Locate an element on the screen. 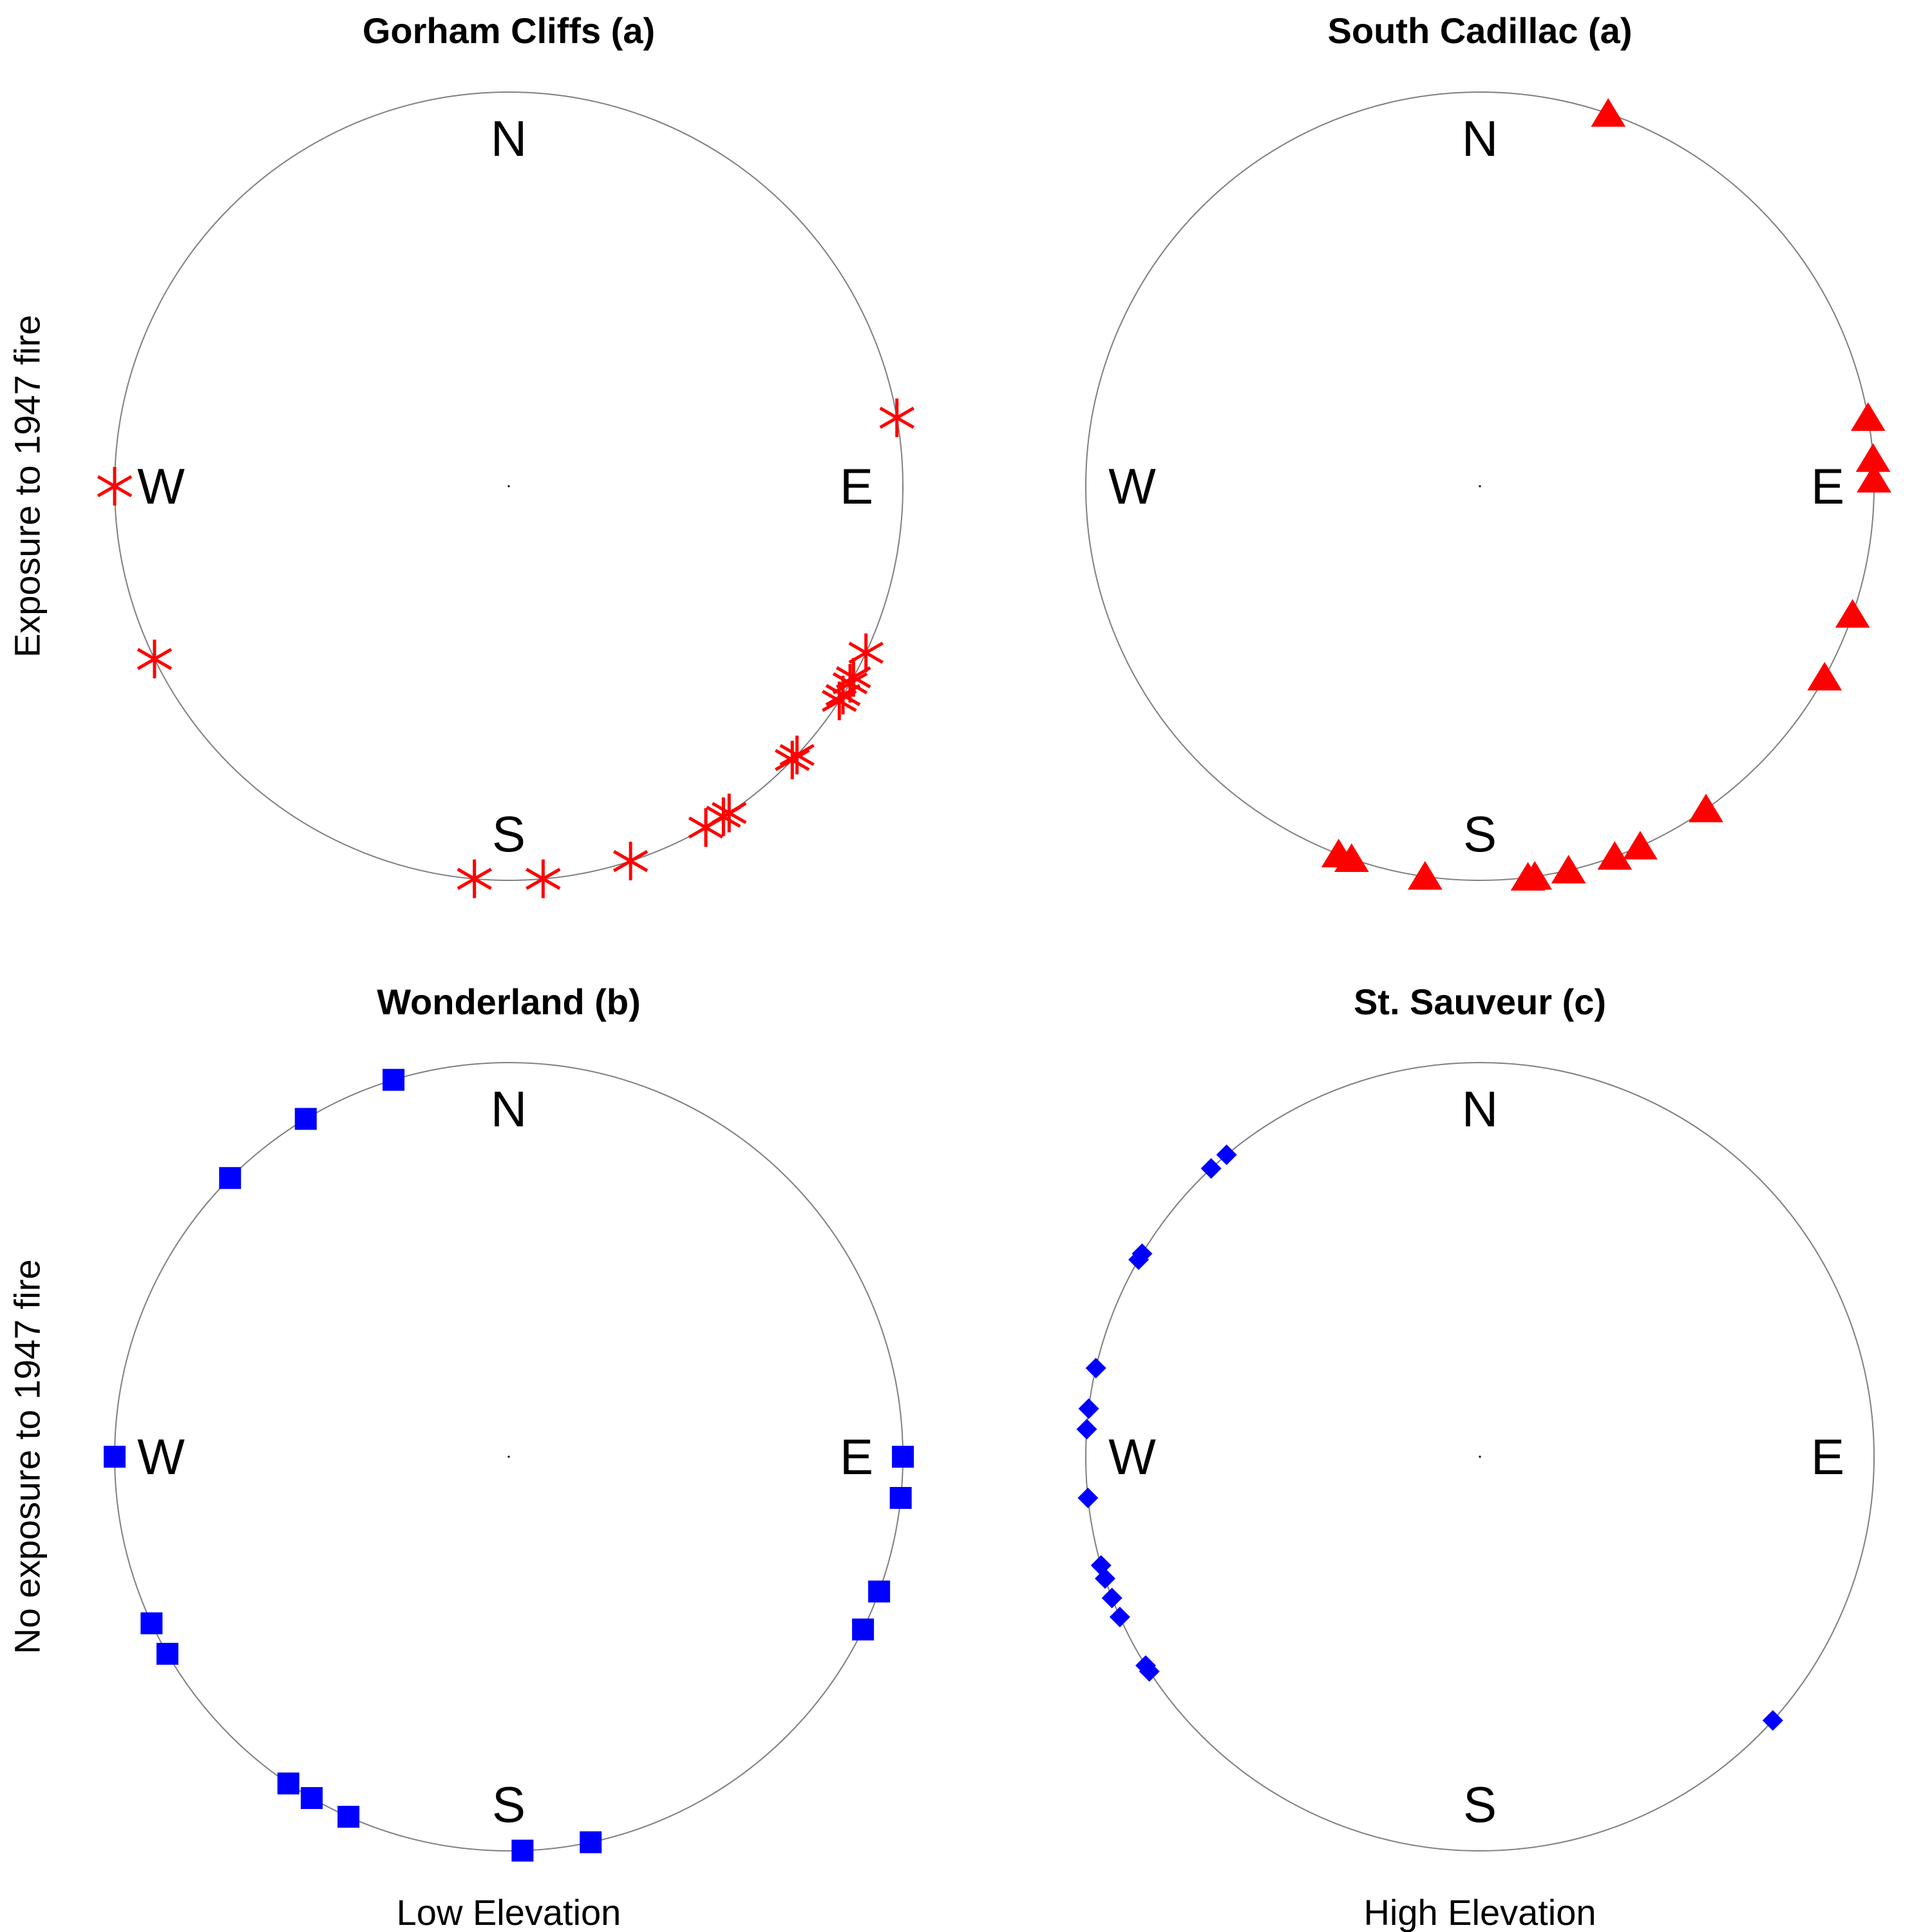 The height and width of the screenshot is (1932, 1932). panel-title: St. Sauveur (c) is located at coordinates (1480, 1002).